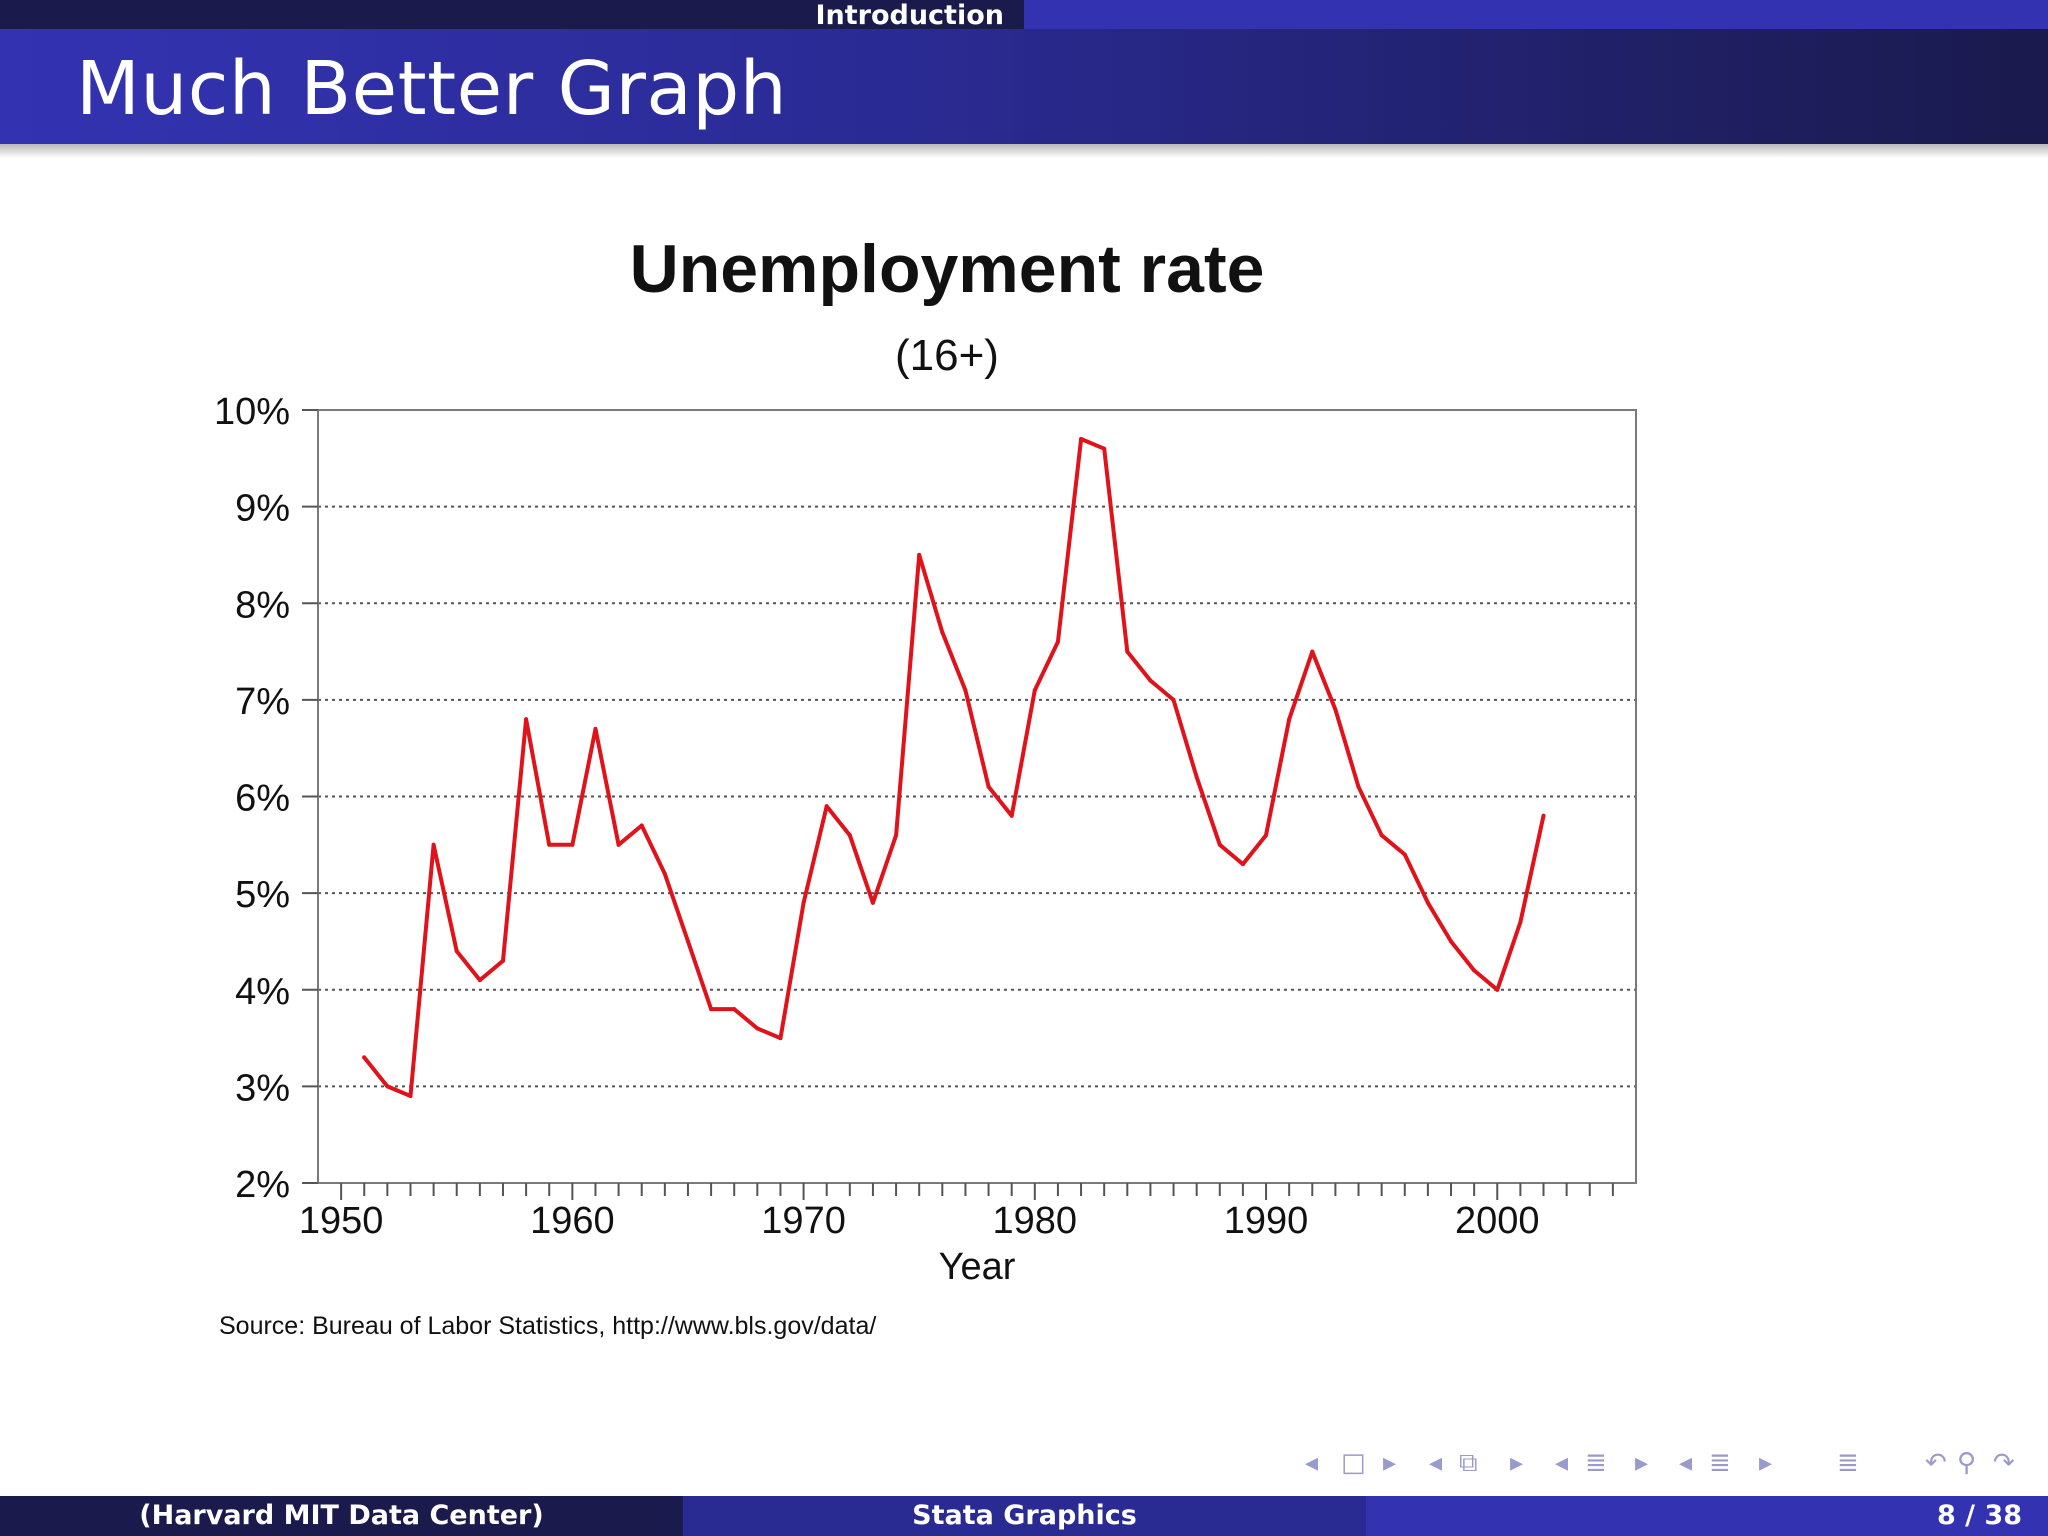 The image size is (2048, 1536). What do you see at coordinates (1562, 1463) in the screenshot?
I see `prev-section-icon: ◂` at bounding box center [1562, 1463].